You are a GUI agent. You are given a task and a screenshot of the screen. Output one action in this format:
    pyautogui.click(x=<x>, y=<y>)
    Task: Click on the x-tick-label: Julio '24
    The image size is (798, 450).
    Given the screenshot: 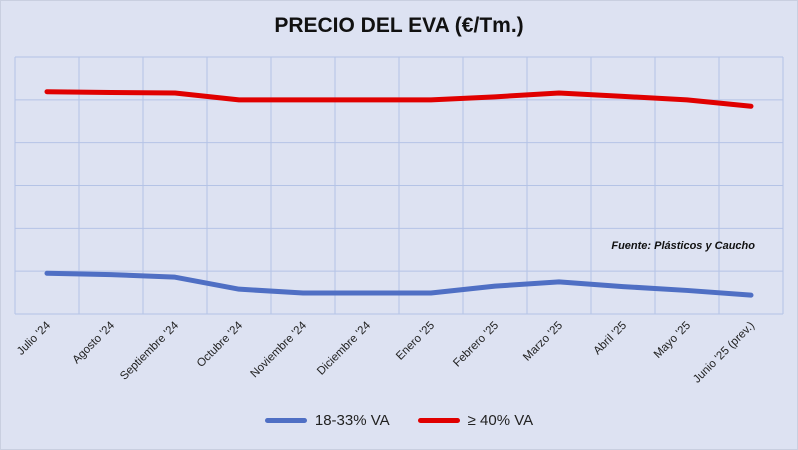 What is the action you would take?
    pyautogui.click(x=34, y=338)
    